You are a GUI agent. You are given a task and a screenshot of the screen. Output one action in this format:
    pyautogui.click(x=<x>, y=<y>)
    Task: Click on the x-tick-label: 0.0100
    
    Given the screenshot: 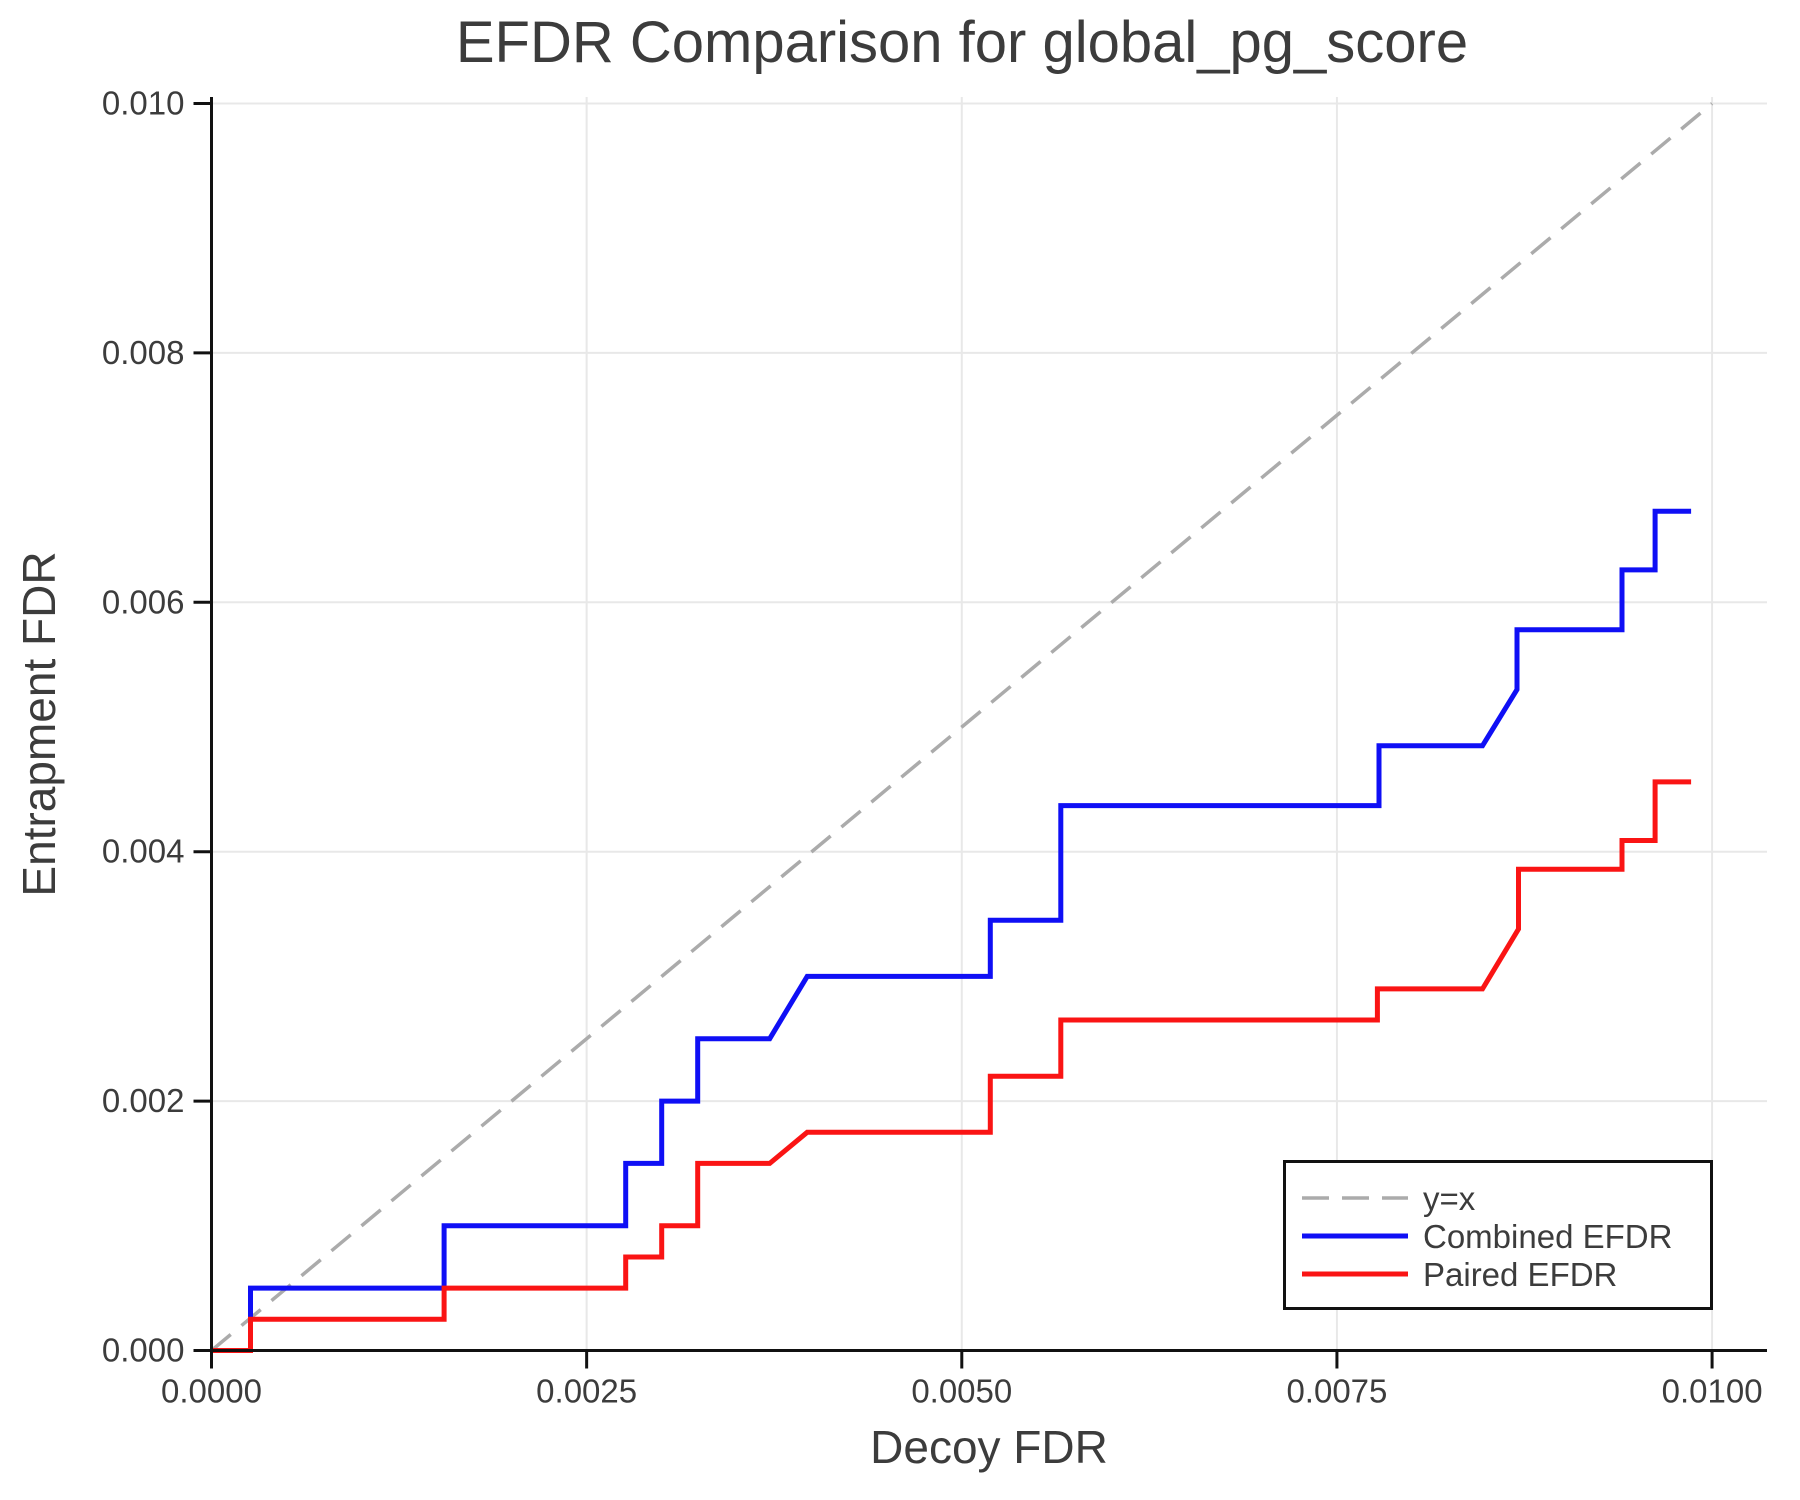 What is the action you would take?
    pyautogui.click(x=1712, y=1391)
    